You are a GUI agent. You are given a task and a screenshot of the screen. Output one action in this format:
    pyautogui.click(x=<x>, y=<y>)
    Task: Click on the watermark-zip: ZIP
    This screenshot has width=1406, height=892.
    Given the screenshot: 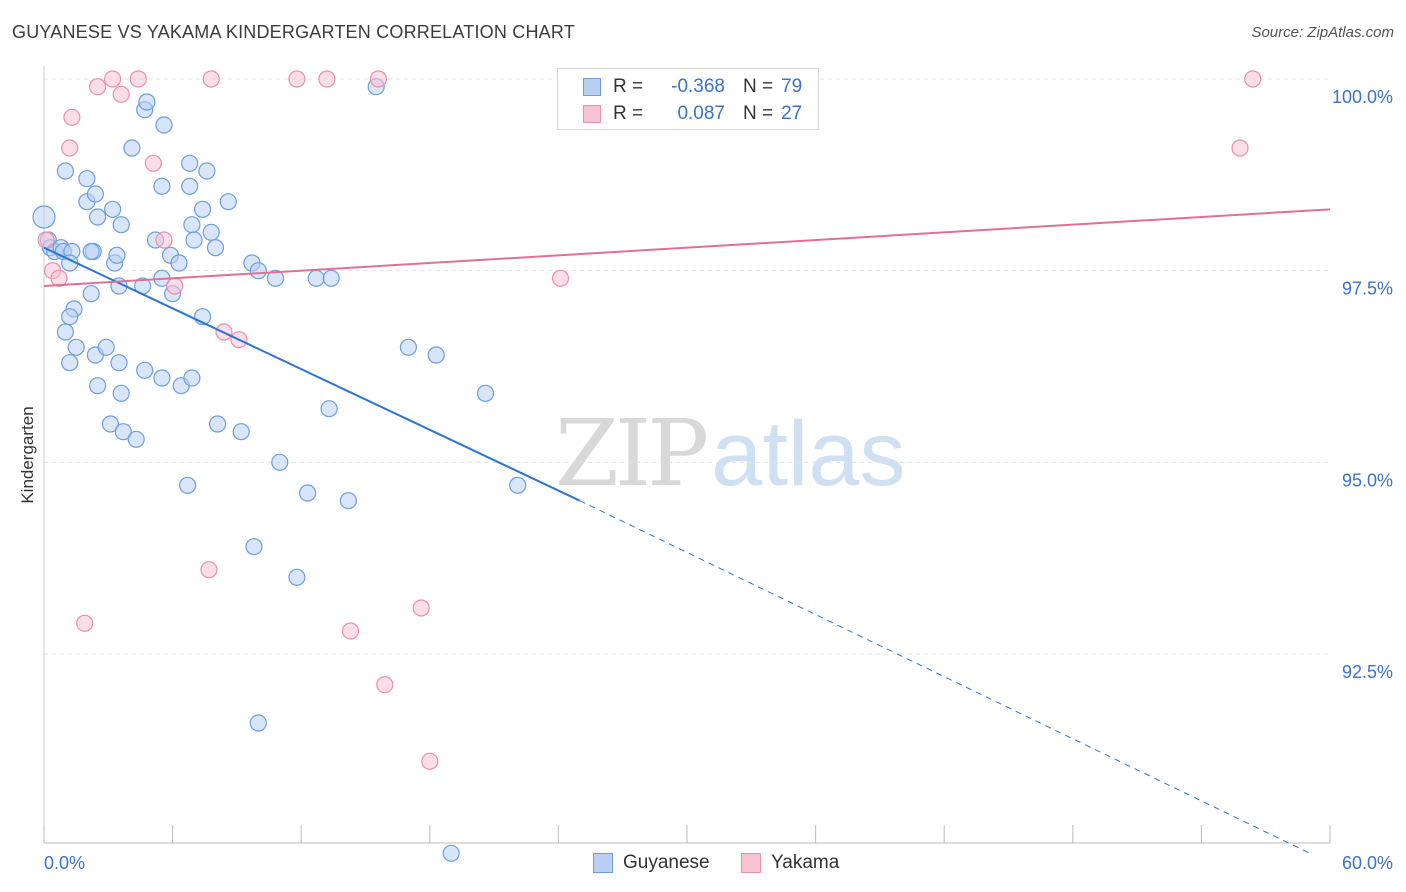 What is the action you would take?
    pyautogui.click(x=632, y=453)
    